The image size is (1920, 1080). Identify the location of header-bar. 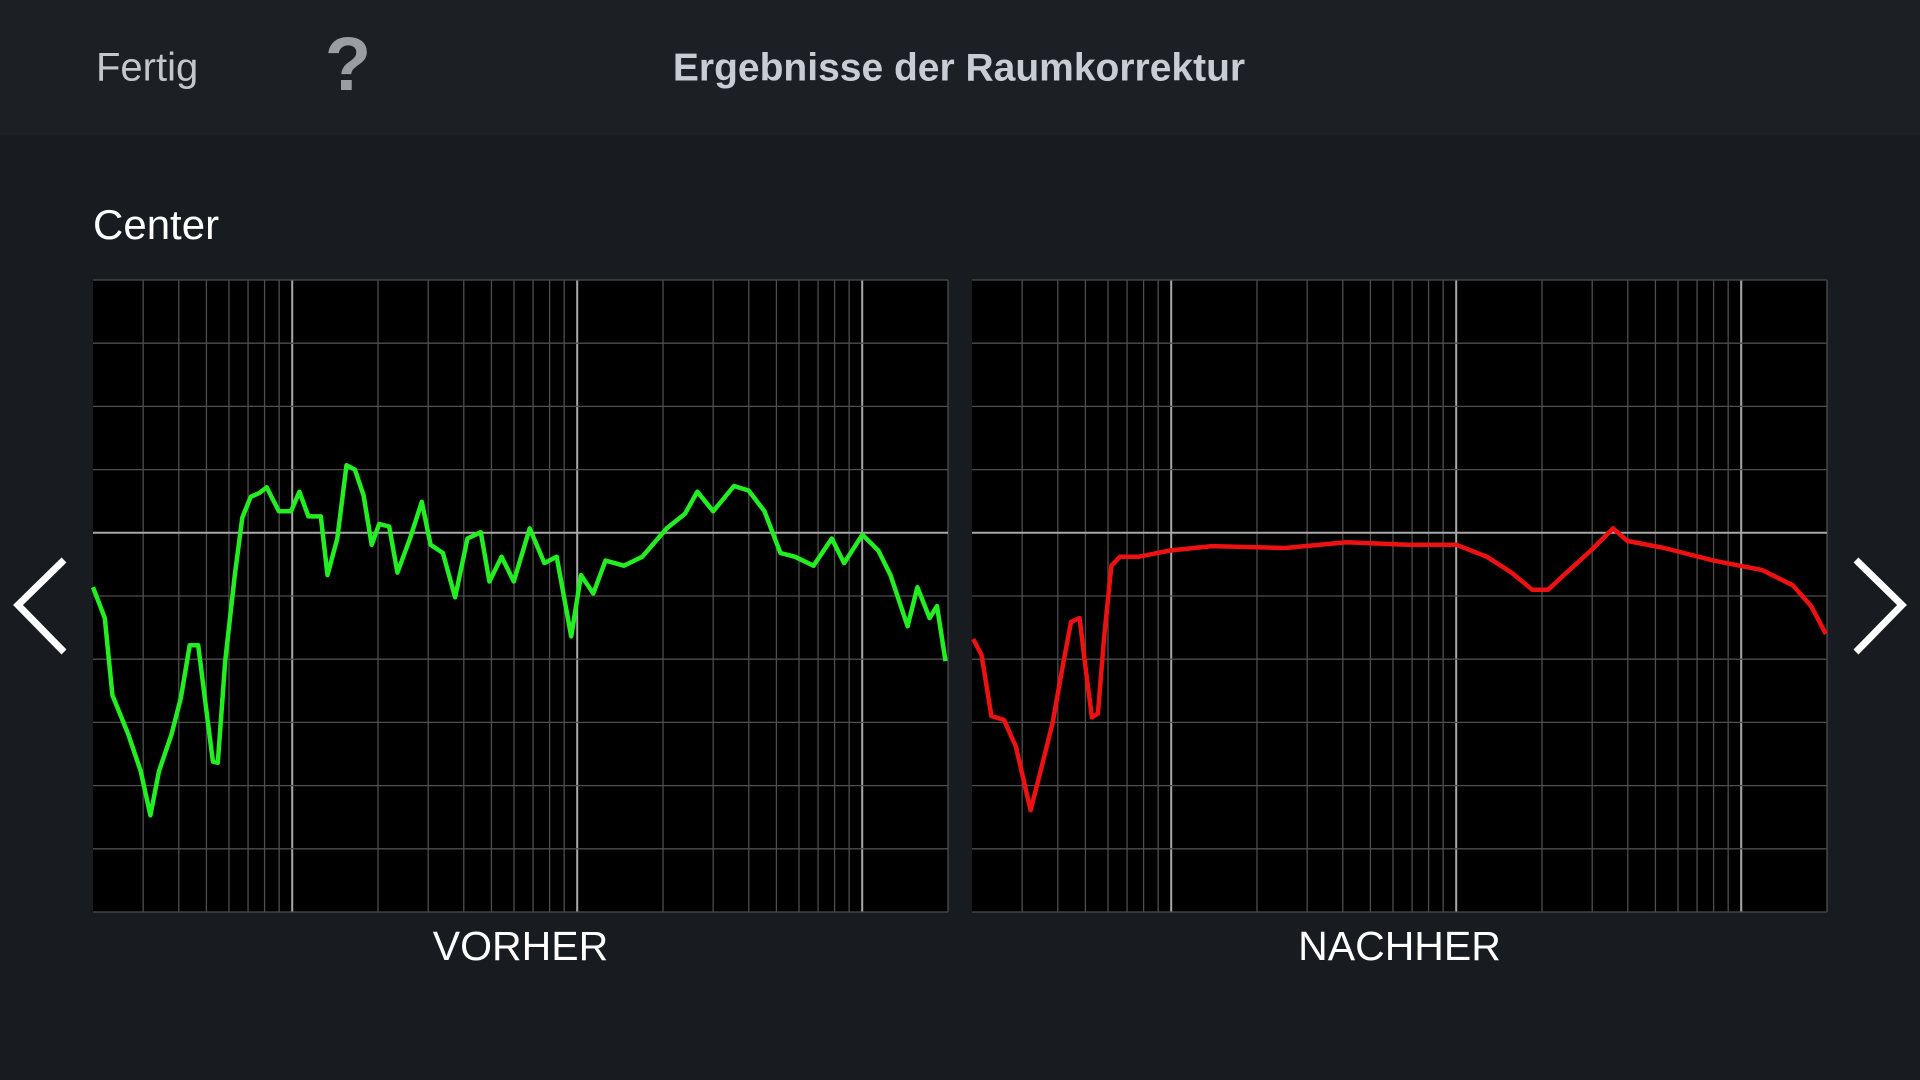
(960, 67).